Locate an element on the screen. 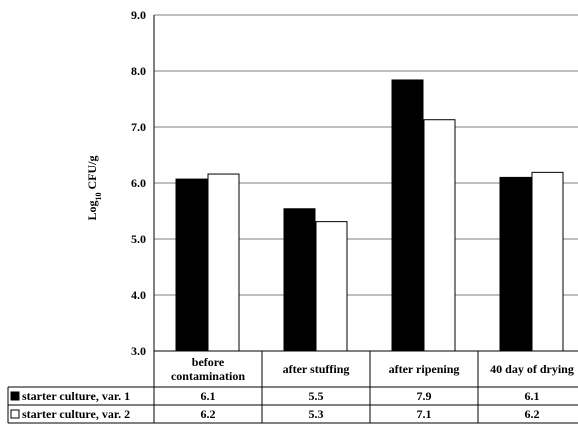  legend-key-var2 is located at coordinates (15, 414).